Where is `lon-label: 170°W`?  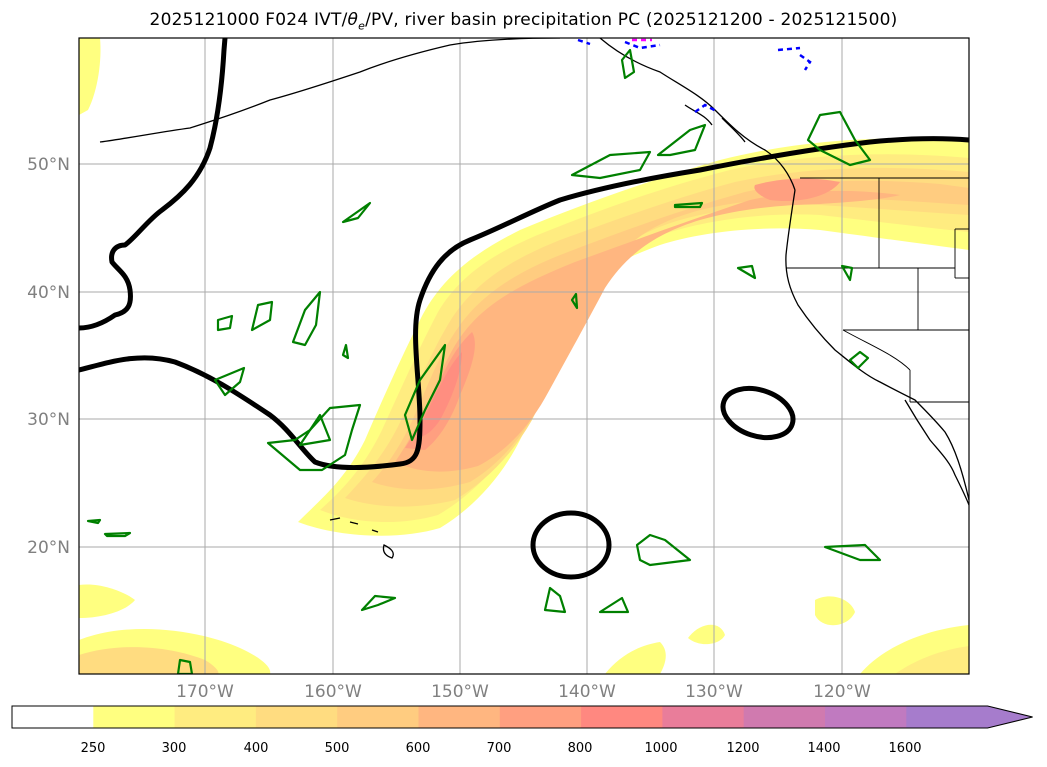 lon-label: 170°W is located at coordinates (205, 692).